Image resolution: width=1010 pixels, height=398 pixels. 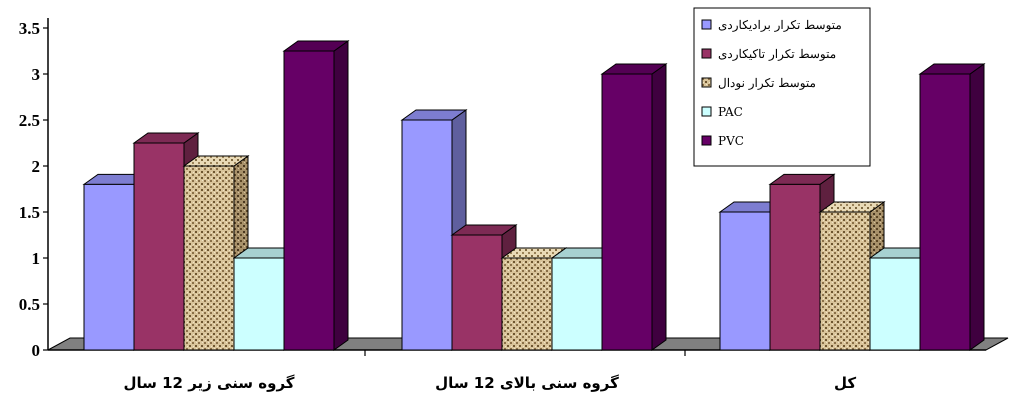 I want to click on y-tick-label: 0, so click(x=36, y=350).